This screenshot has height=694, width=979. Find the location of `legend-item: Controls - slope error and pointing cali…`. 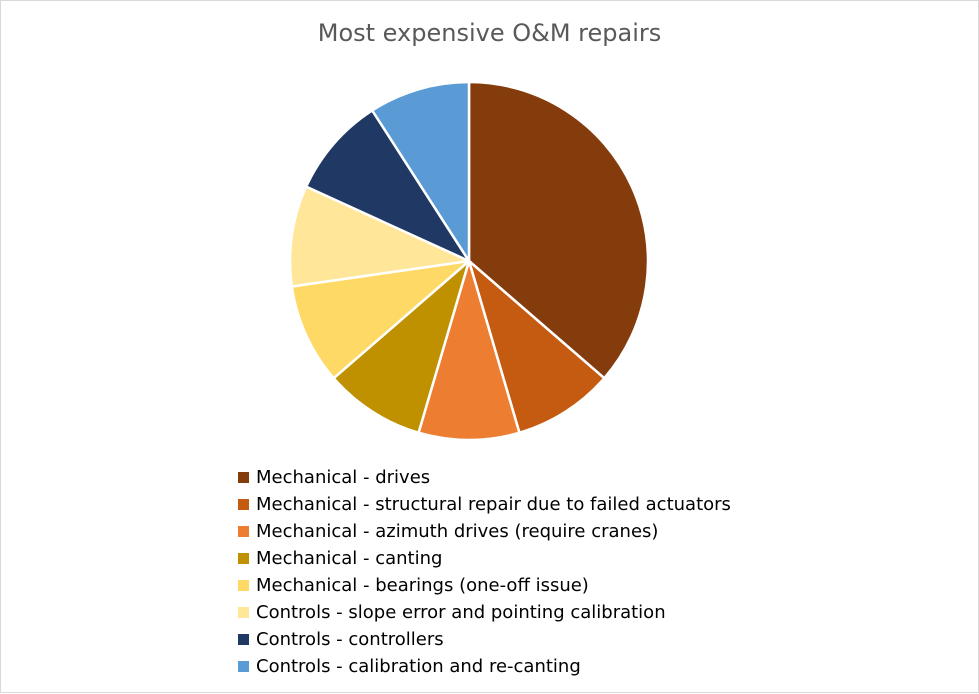

legend-item: Controls - slope error and pointing cali… is located at coordinates (484, 612).